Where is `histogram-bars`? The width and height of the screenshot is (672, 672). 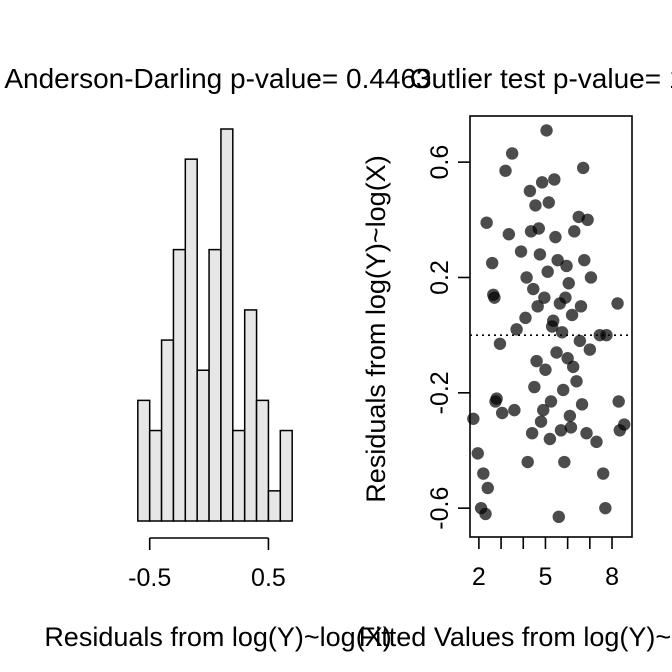
histogram-bars is located at coordinates (215, 325).